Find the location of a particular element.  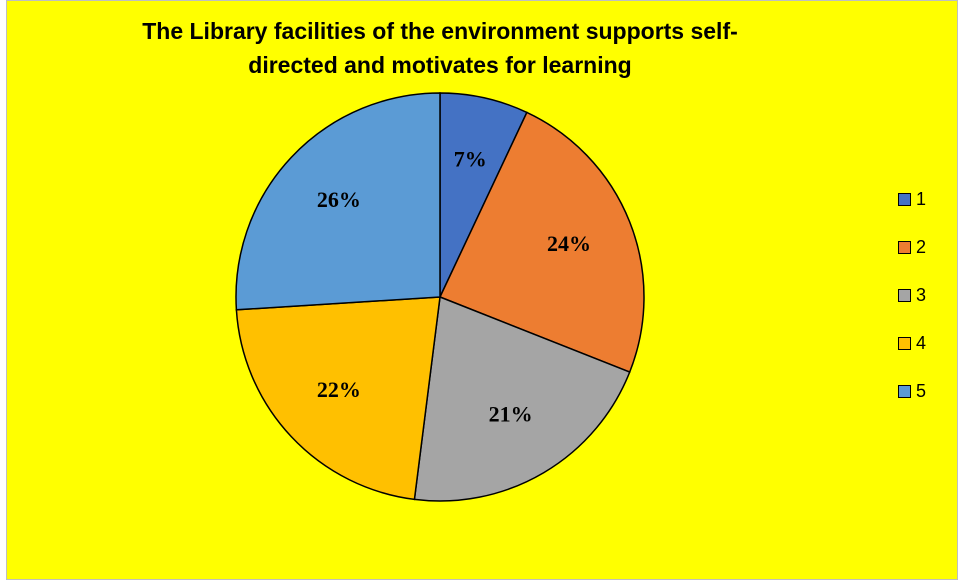

data-label-5: 26% is located at coordinates (339, 199).